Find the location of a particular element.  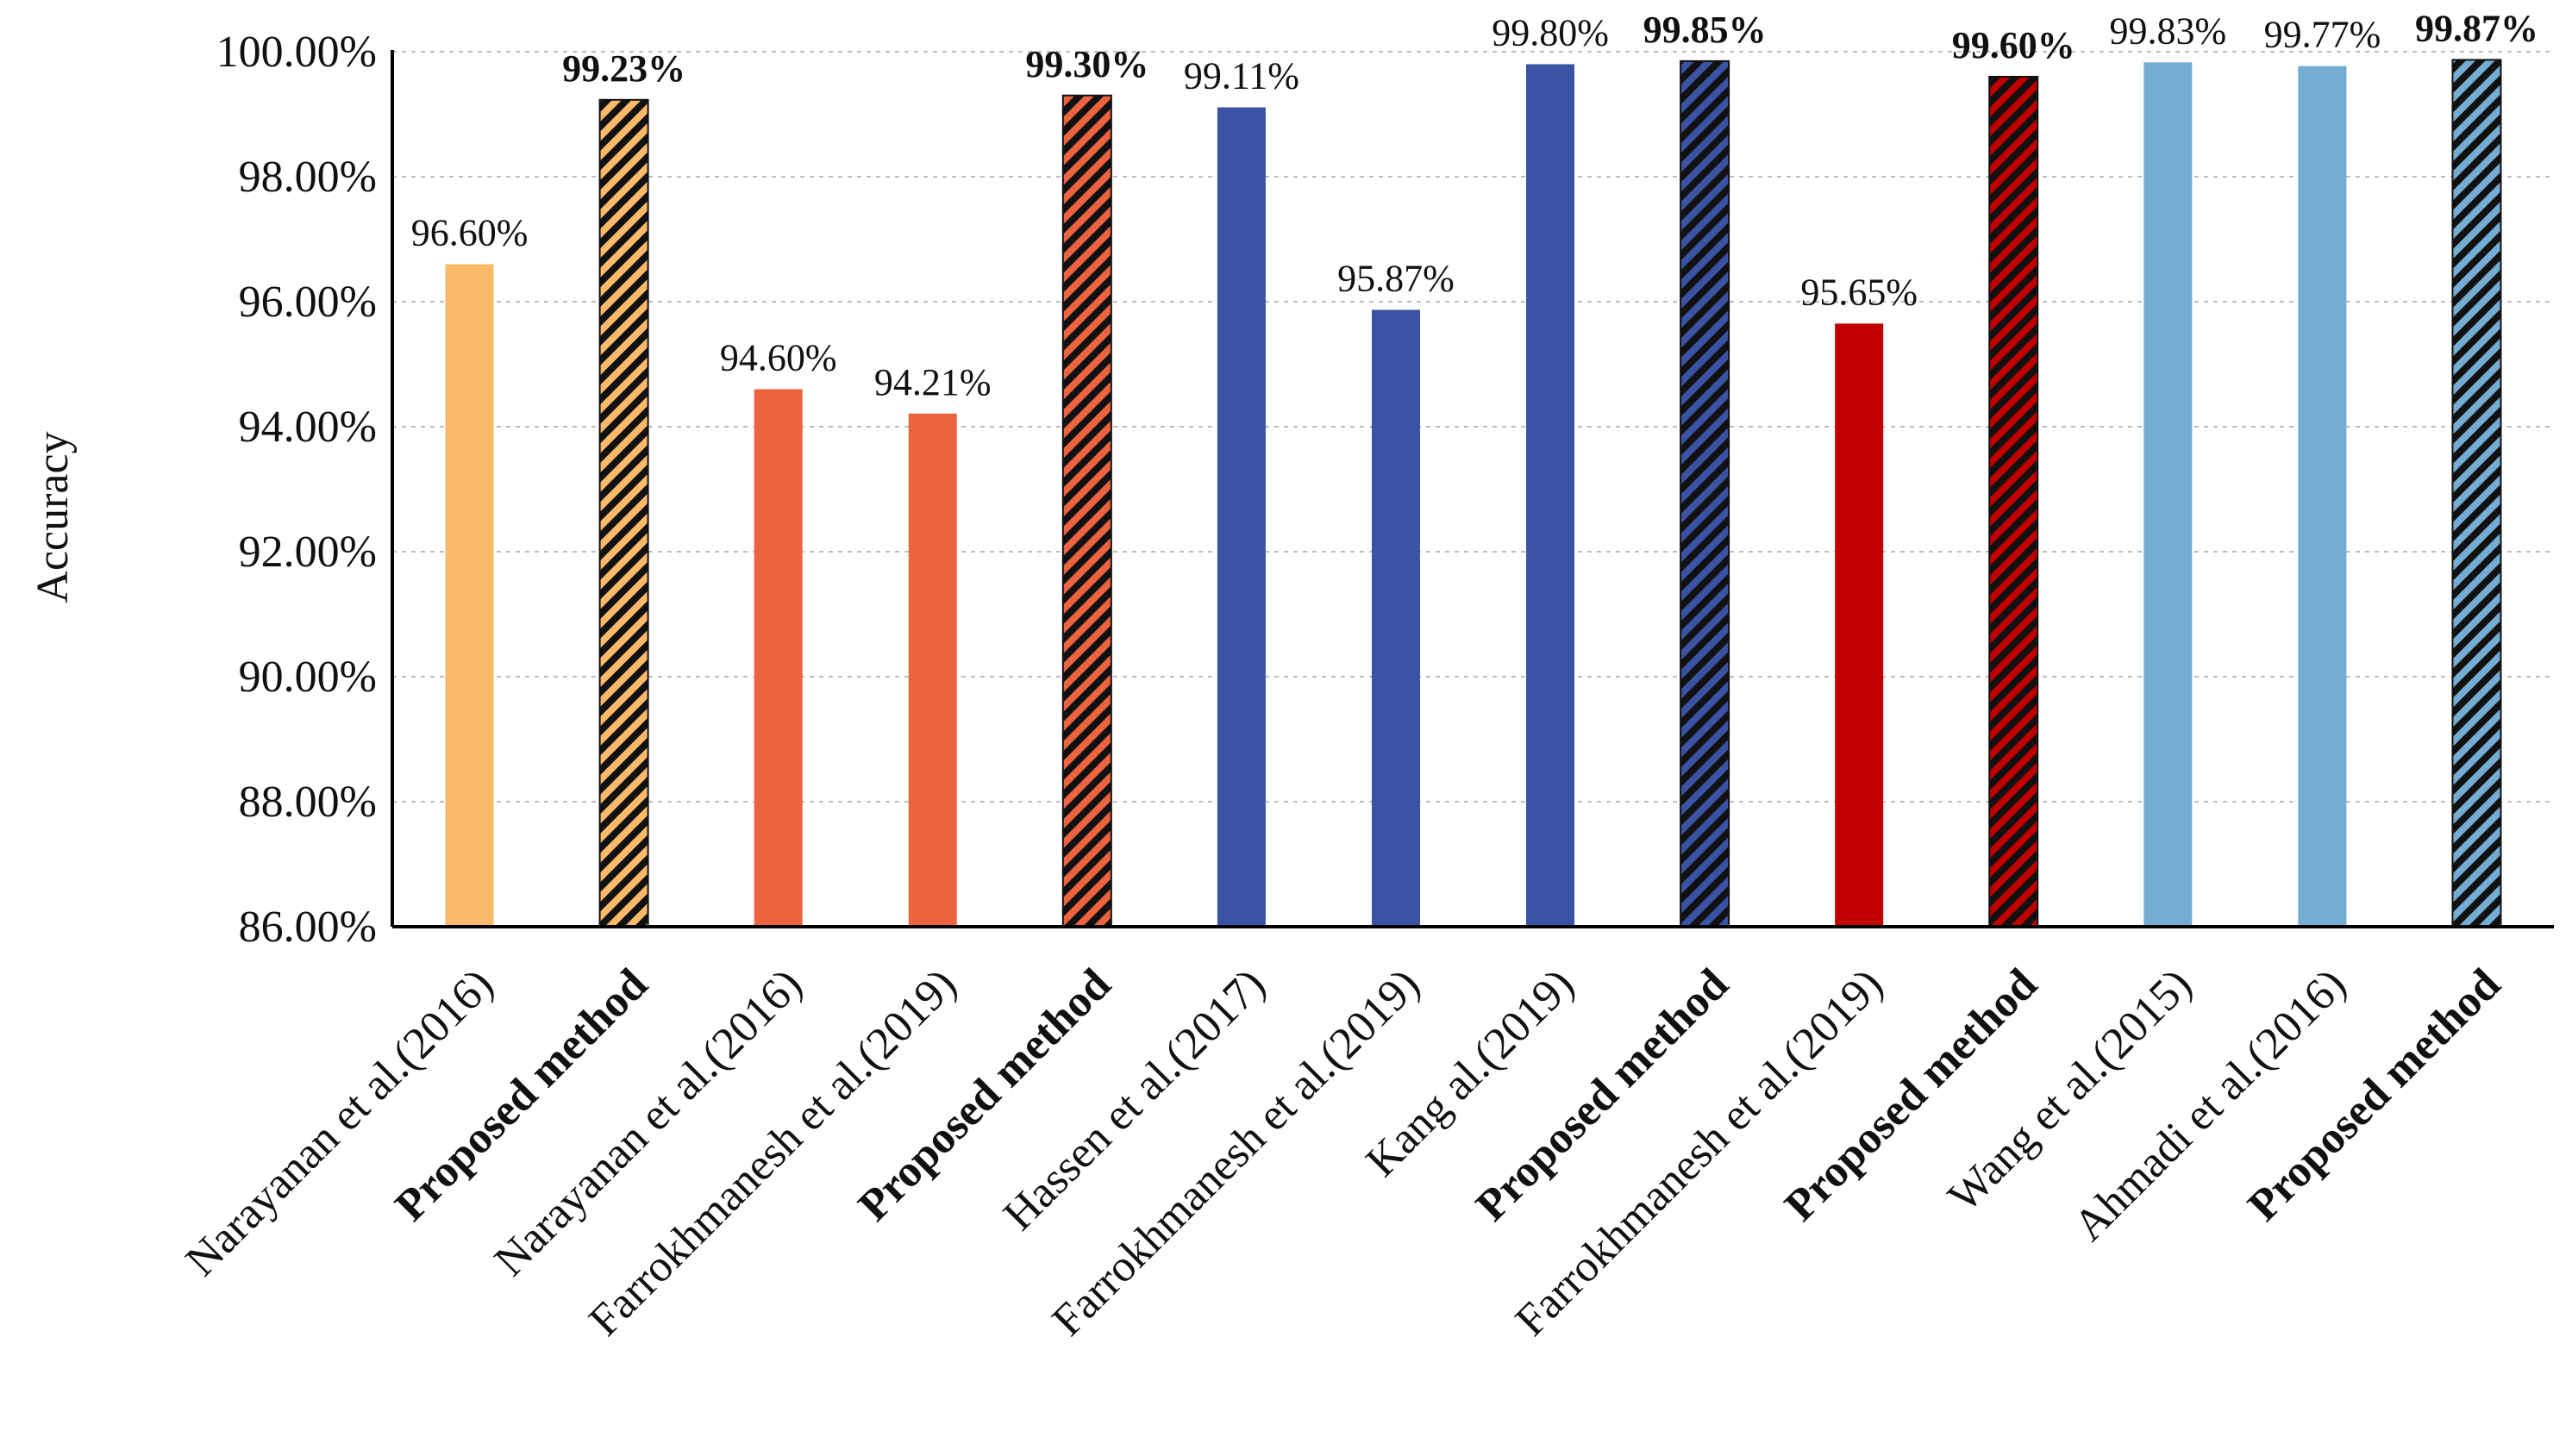

data-label: 99.77% is located at coordinates (2322, 35).